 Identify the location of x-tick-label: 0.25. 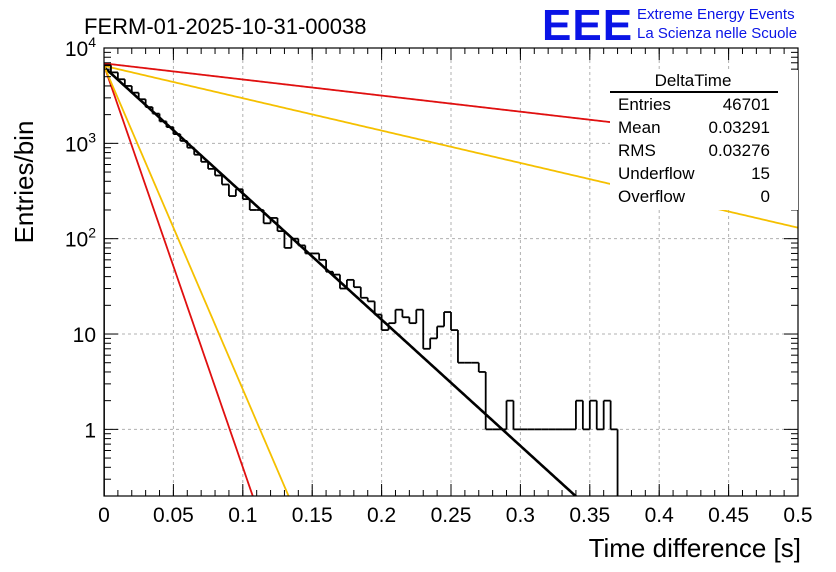
(451, 515).